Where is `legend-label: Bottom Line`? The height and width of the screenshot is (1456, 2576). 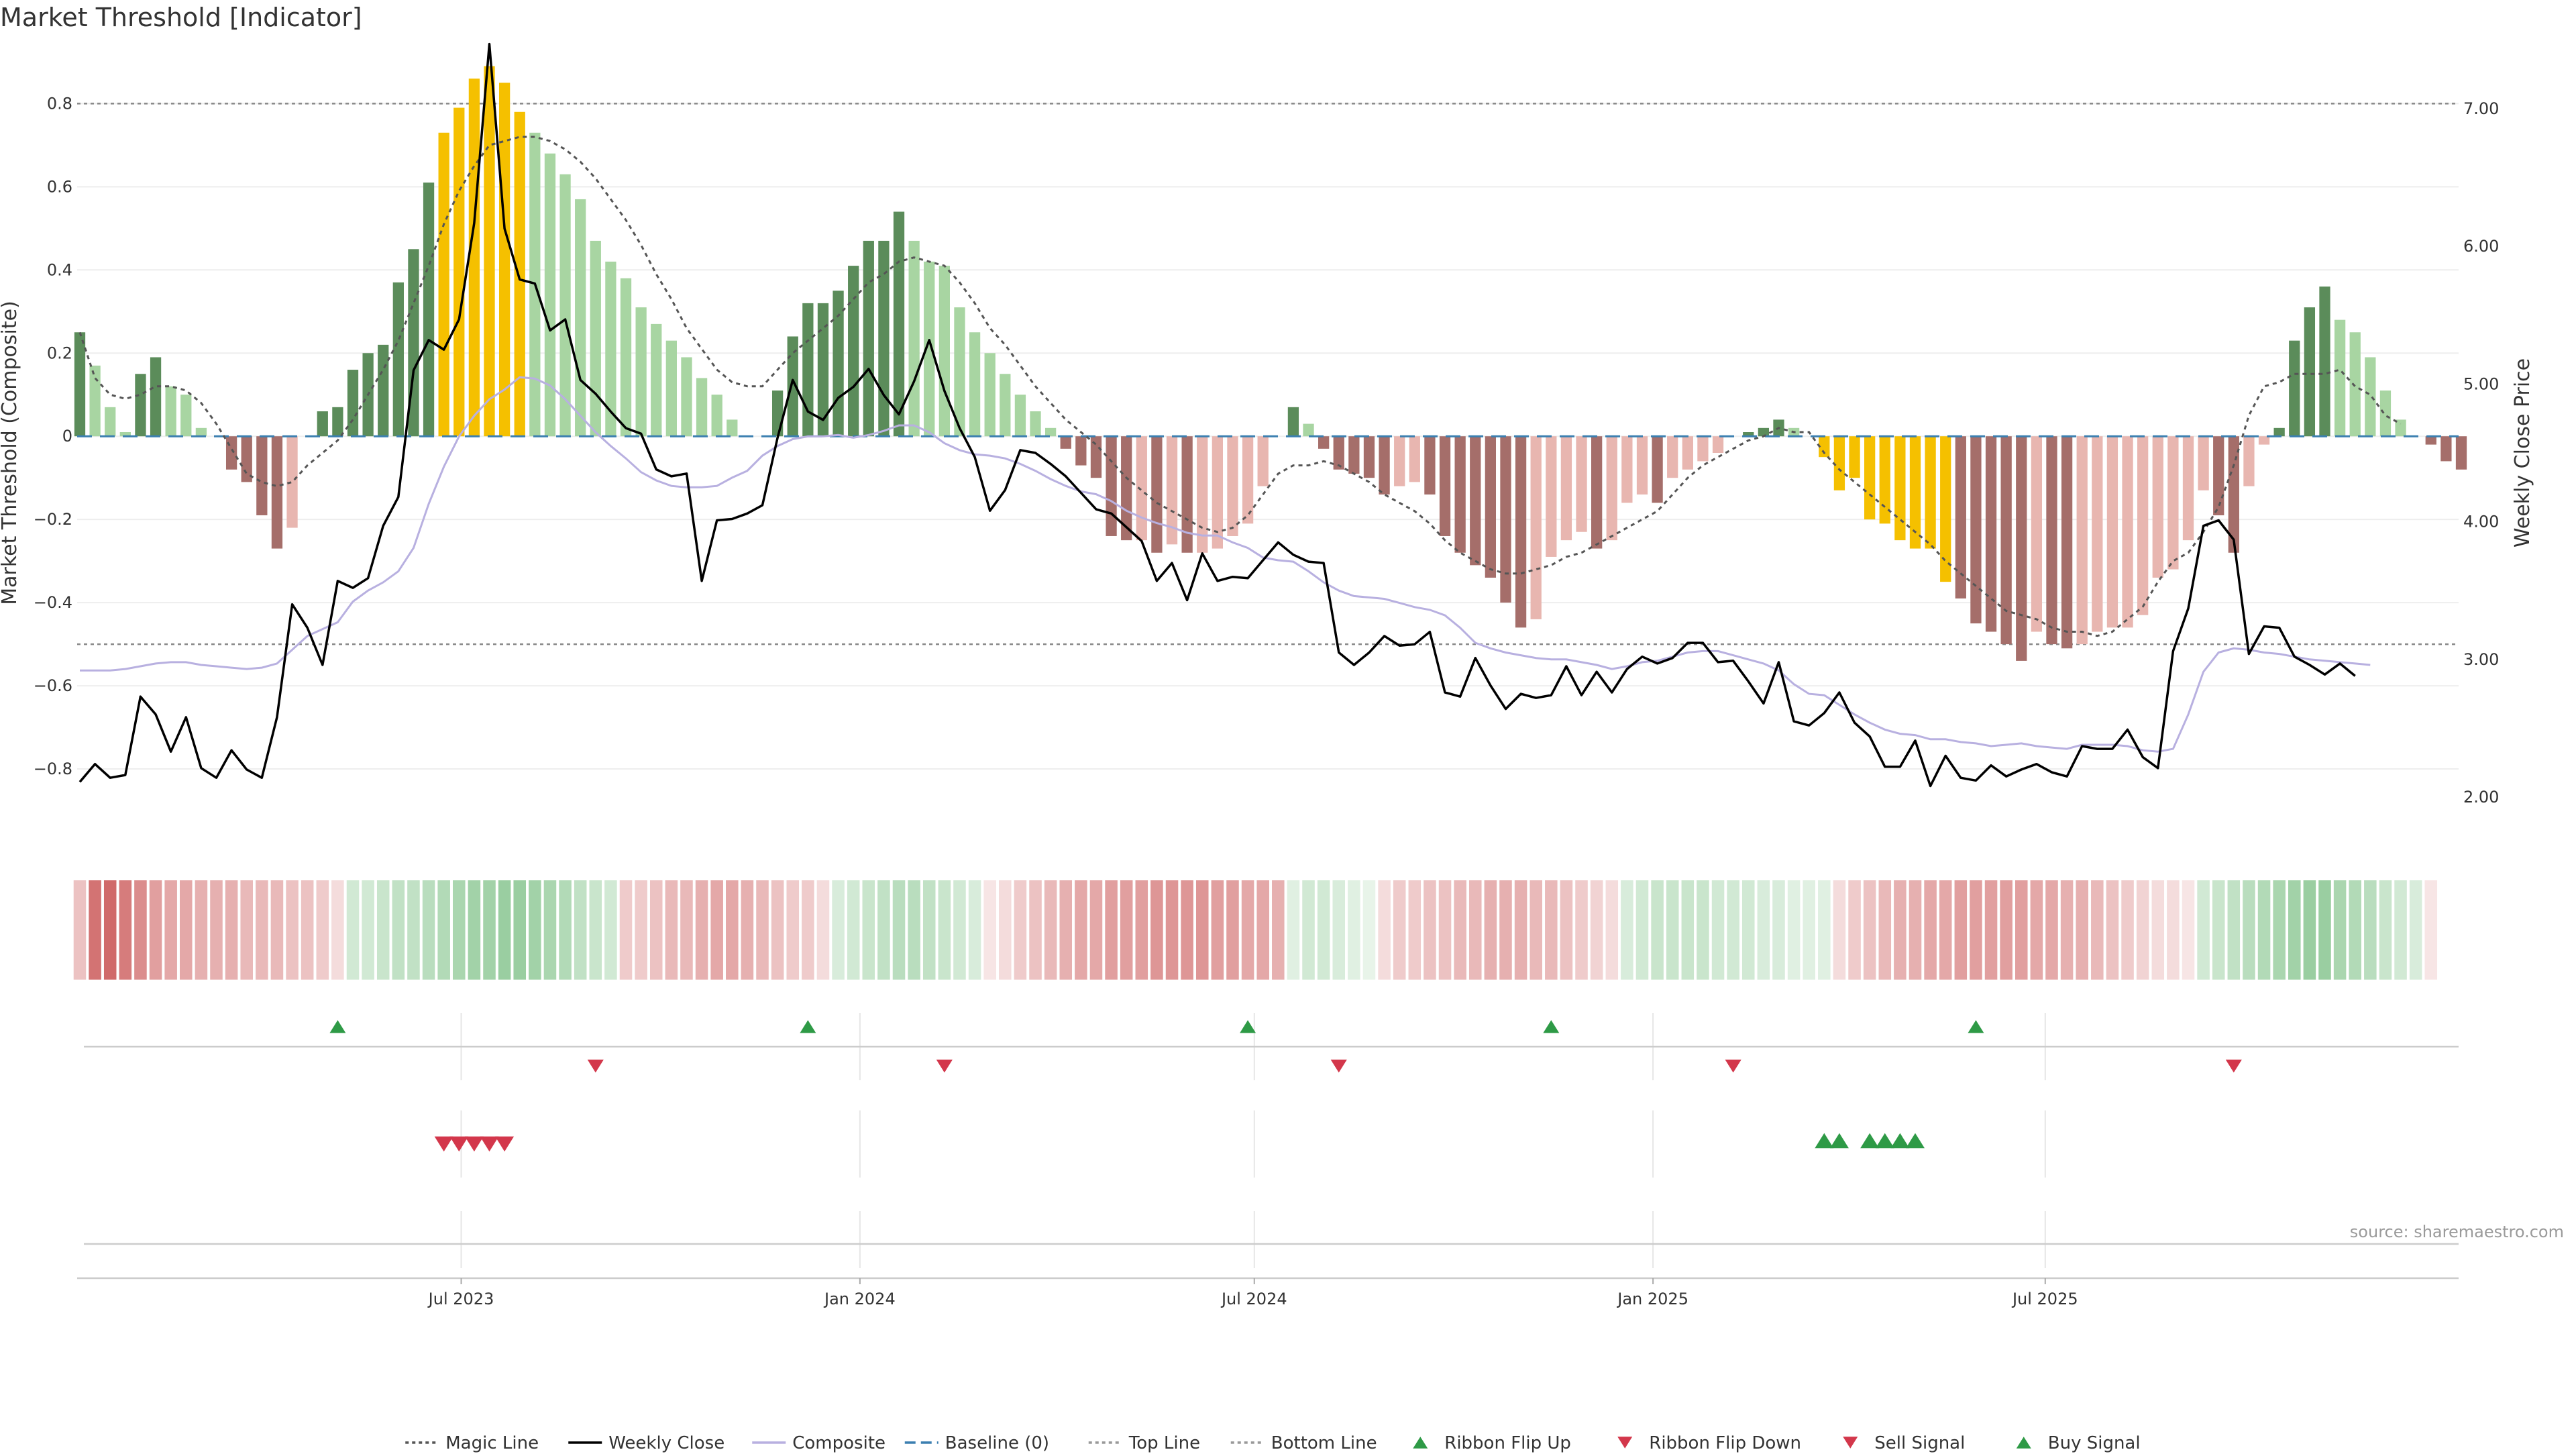 legend-label: Bottom Line is located at coordinates (1324, 1443).